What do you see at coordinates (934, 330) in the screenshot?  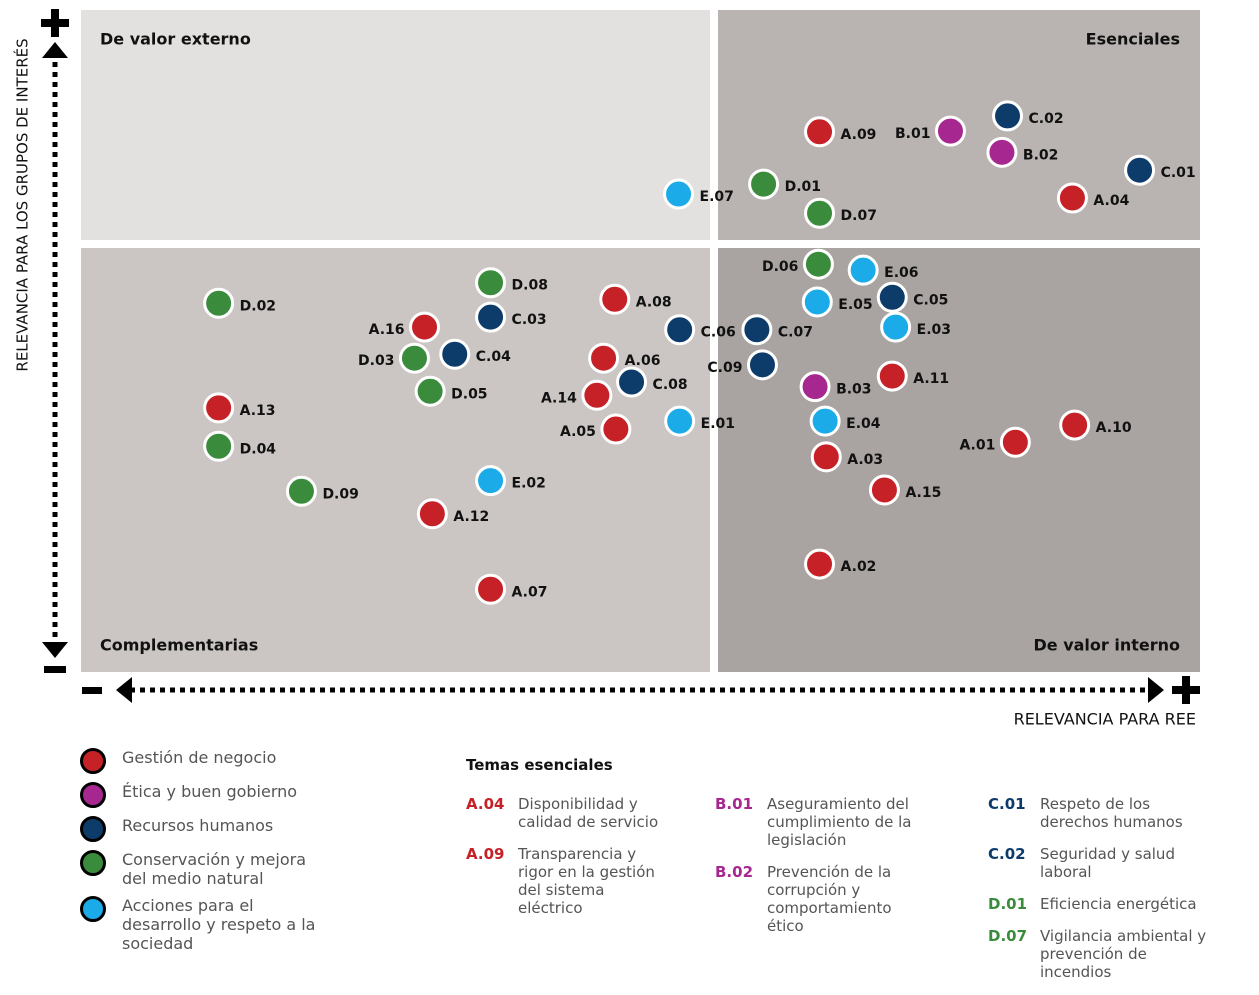 I see `point-label: E.03` at bounding box center [934, 330].